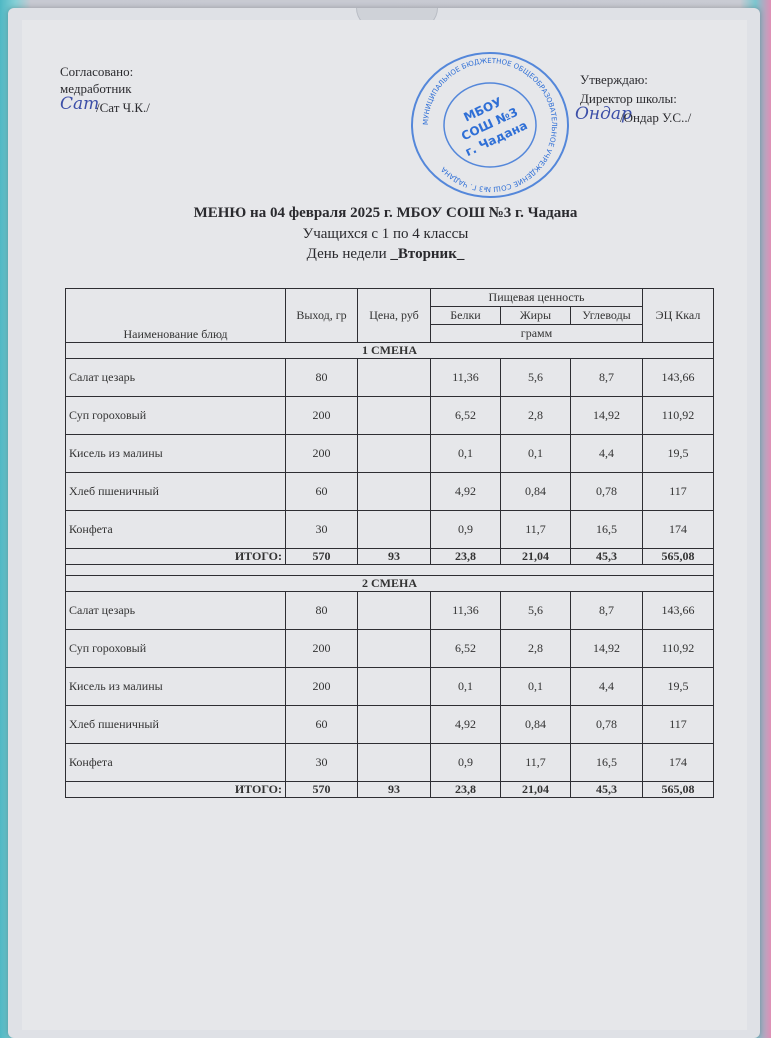 The height and width of the screenshot is (1038, 771). What do you see at coordinates (606, 529) in the screenshot?
I see `cell: 16,5` at bounding box center [606, 529].